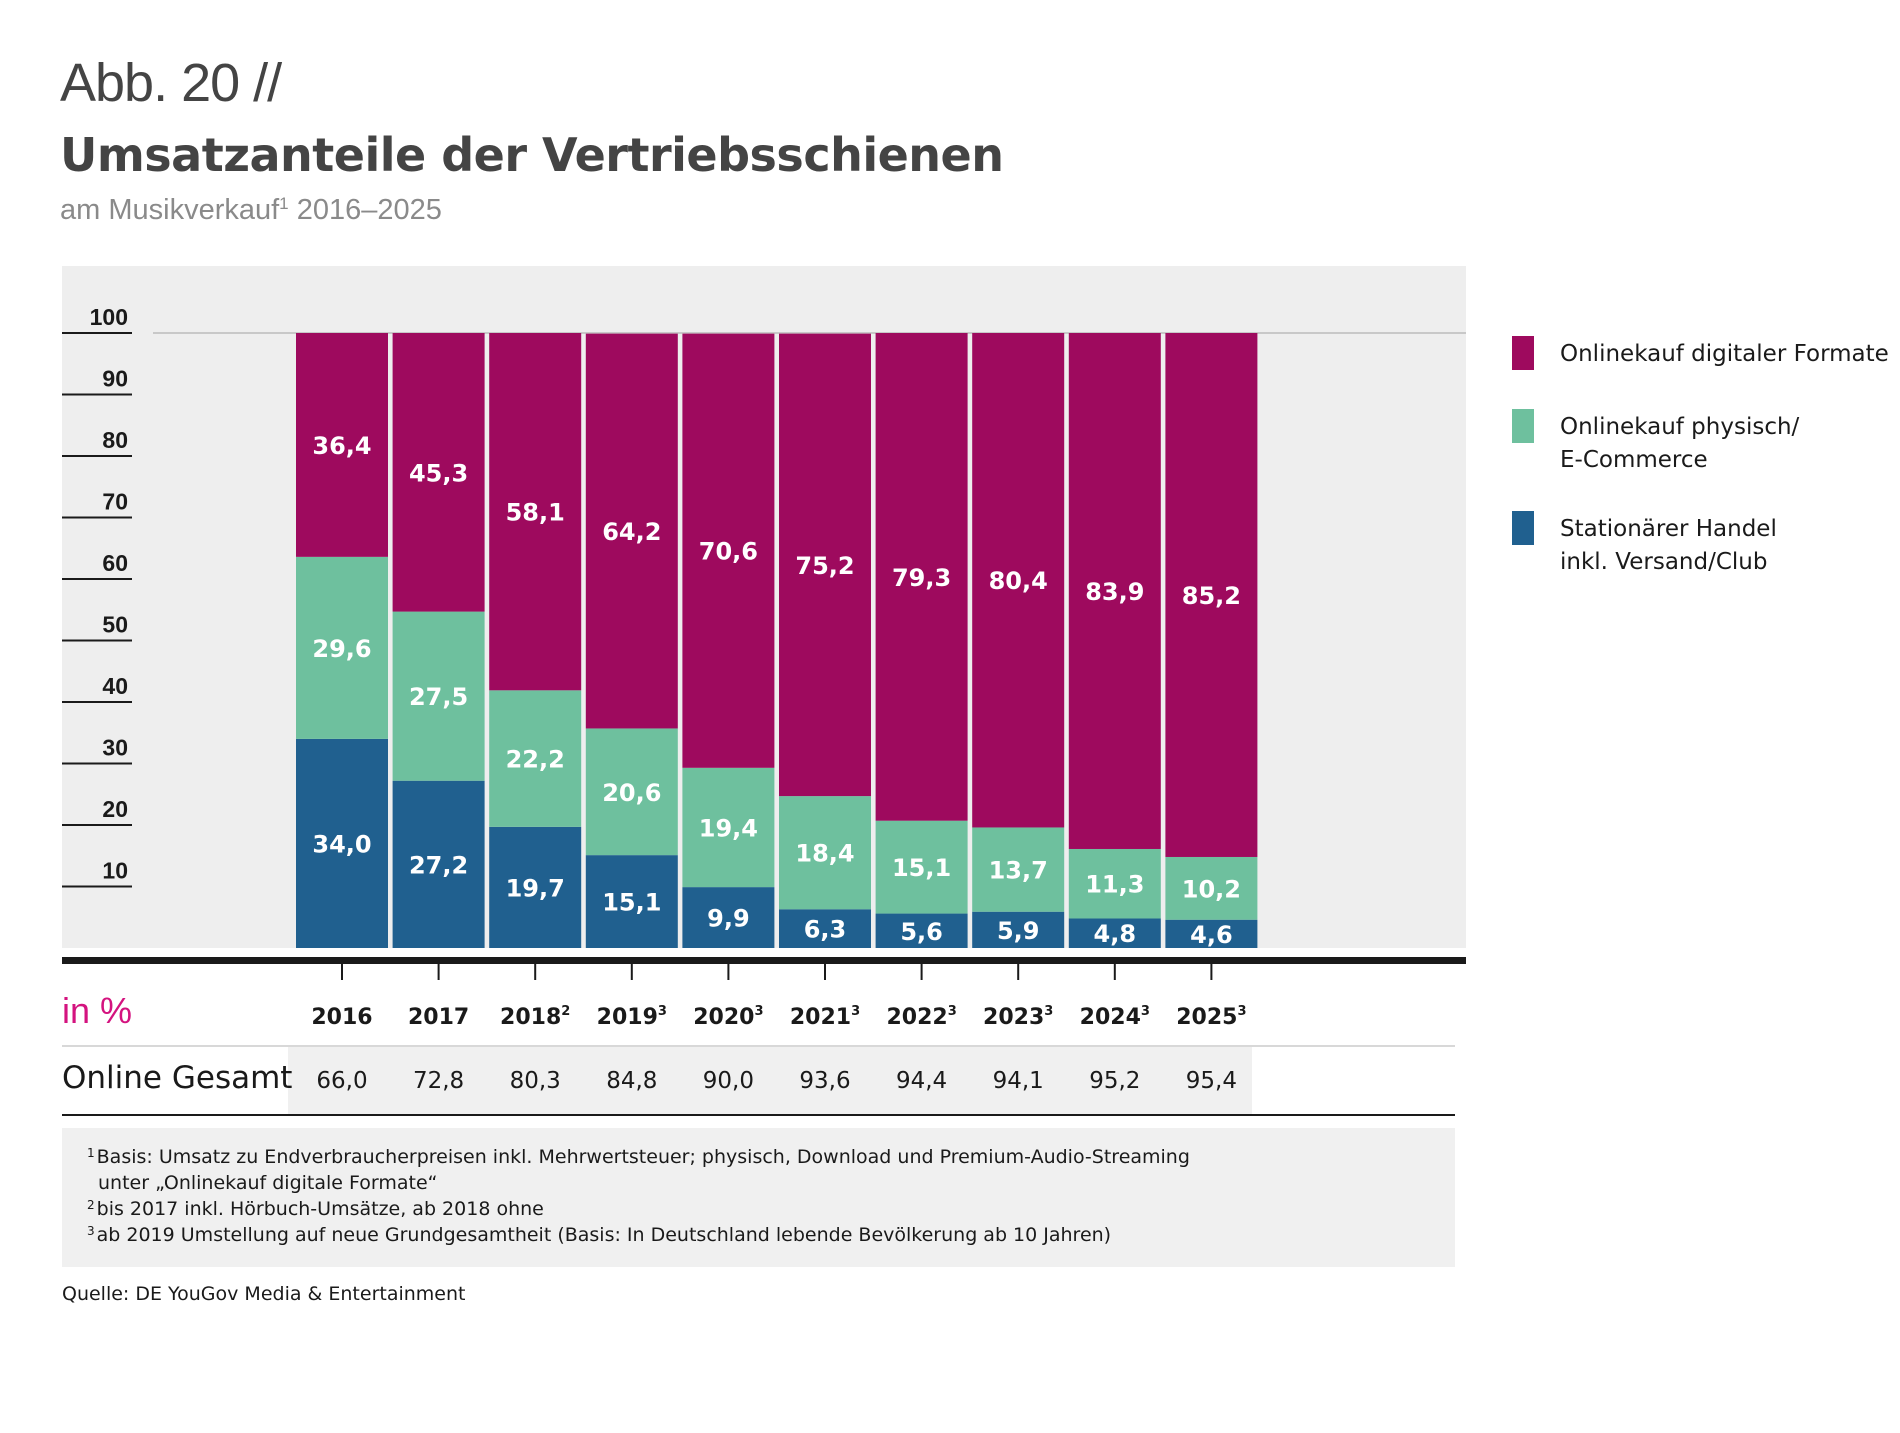  What do you see at coordinates (171, 83) in the screenshot?
I see `figure-label: Abb. 20 //` at bounding box center [171, 83].